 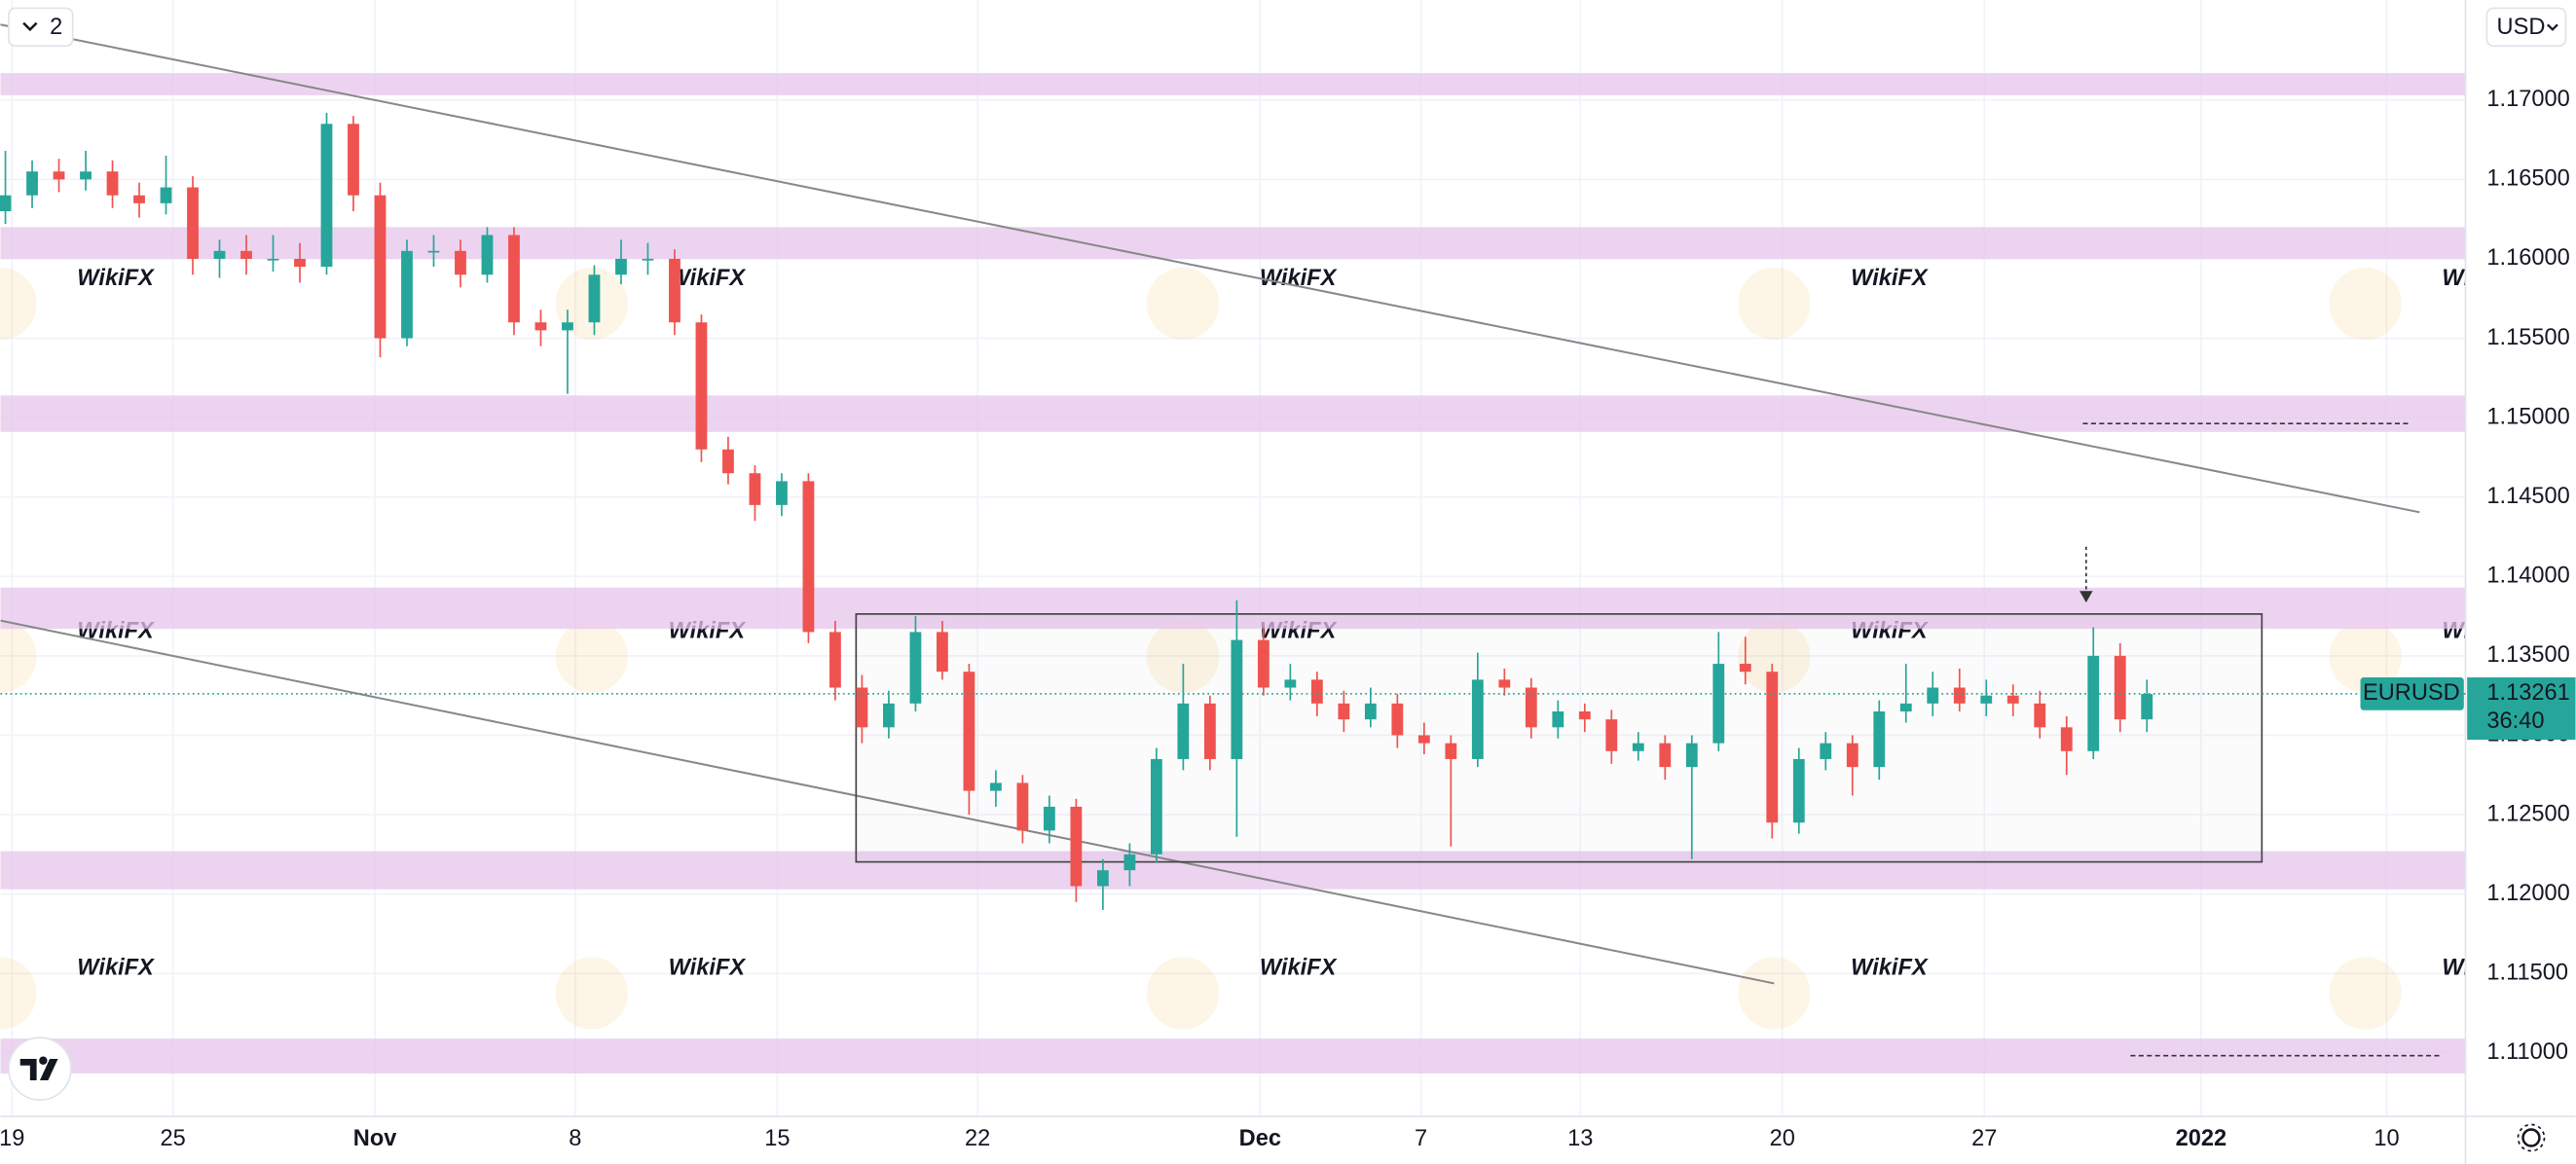 I want to click on logo-button, so click(x=40, y=1069).